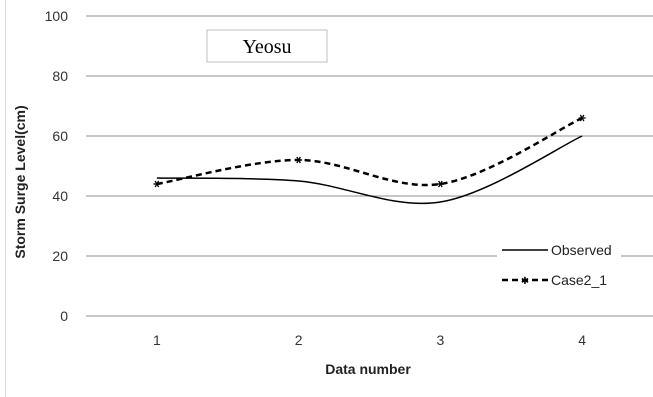 This screenshot has width=653, height=397. Describe the element at coordinates (579, 280) in the screenshot. I see `legend-label-case2-1: Case2_1` at that location.